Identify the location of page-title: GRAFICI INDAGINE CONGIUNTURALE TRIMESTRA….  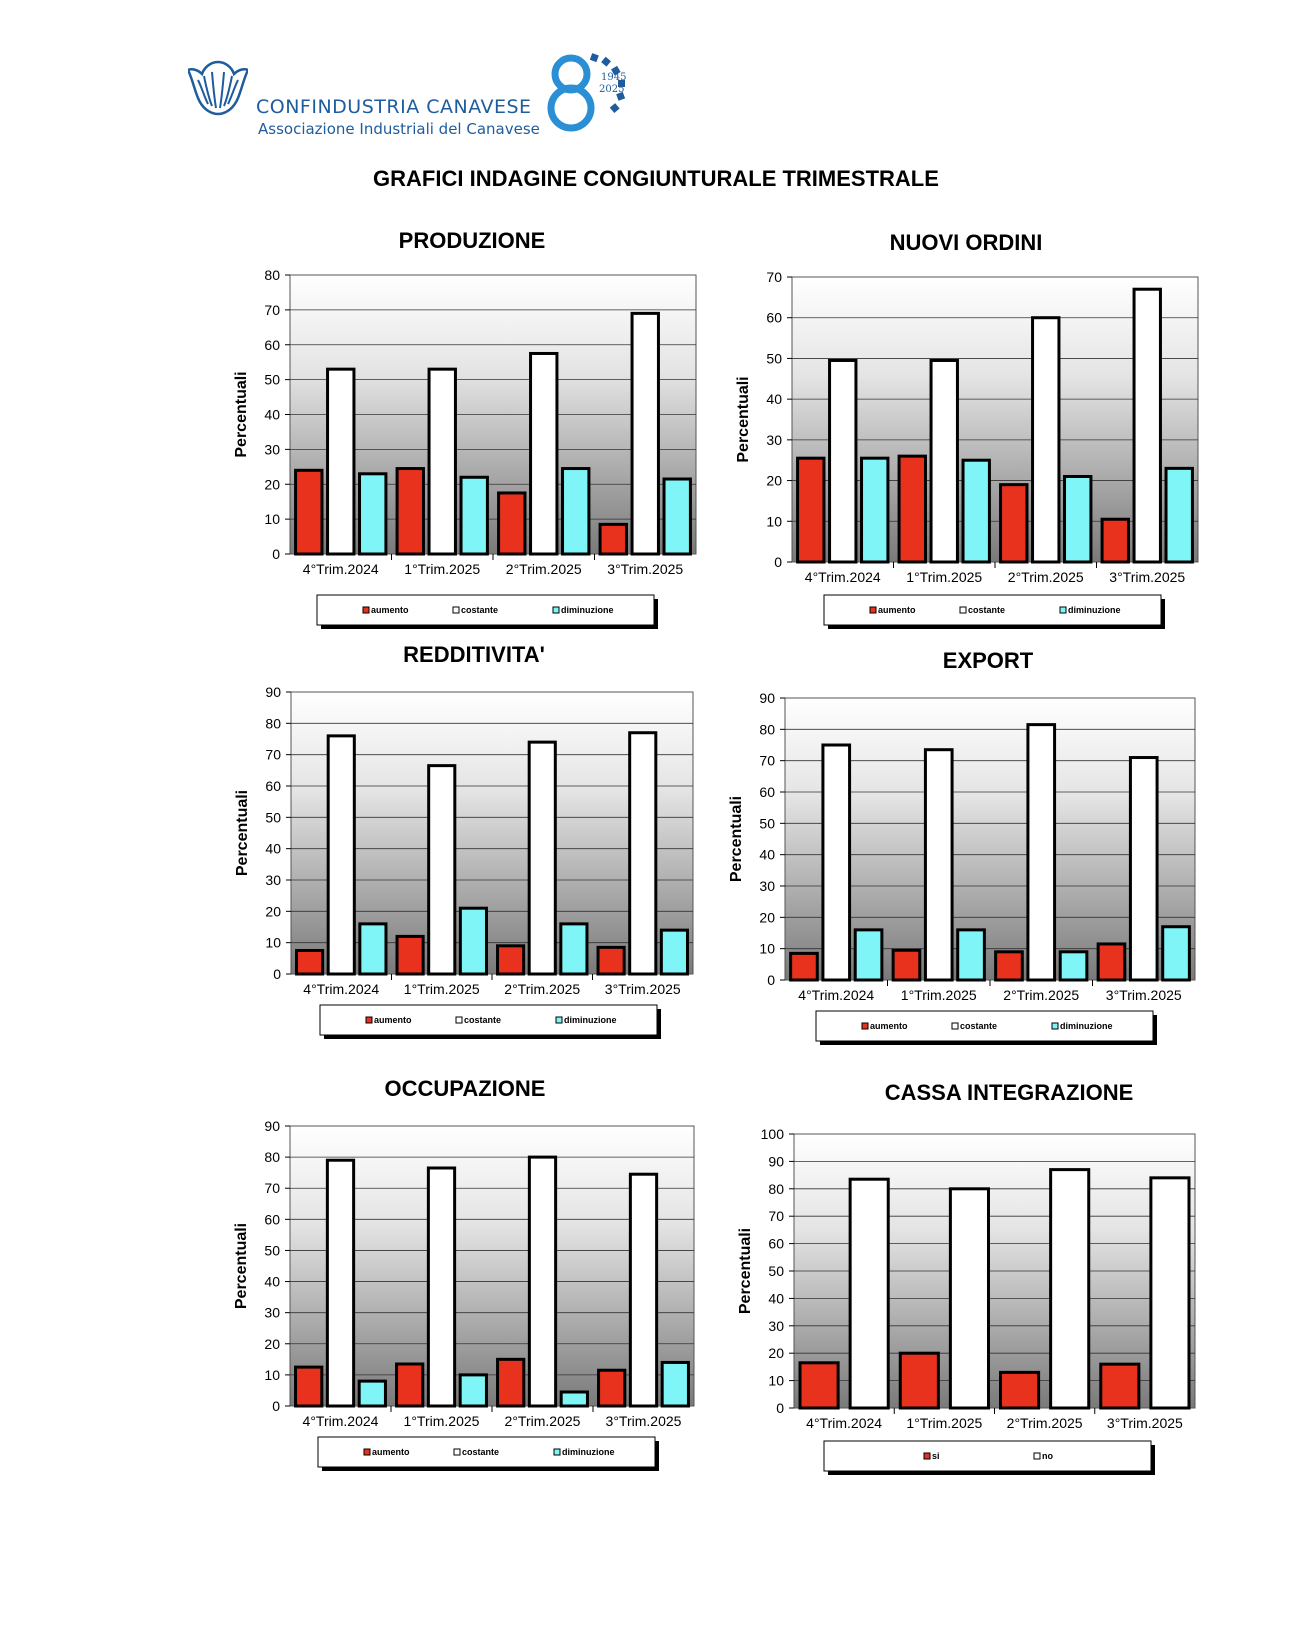
(656, 178).